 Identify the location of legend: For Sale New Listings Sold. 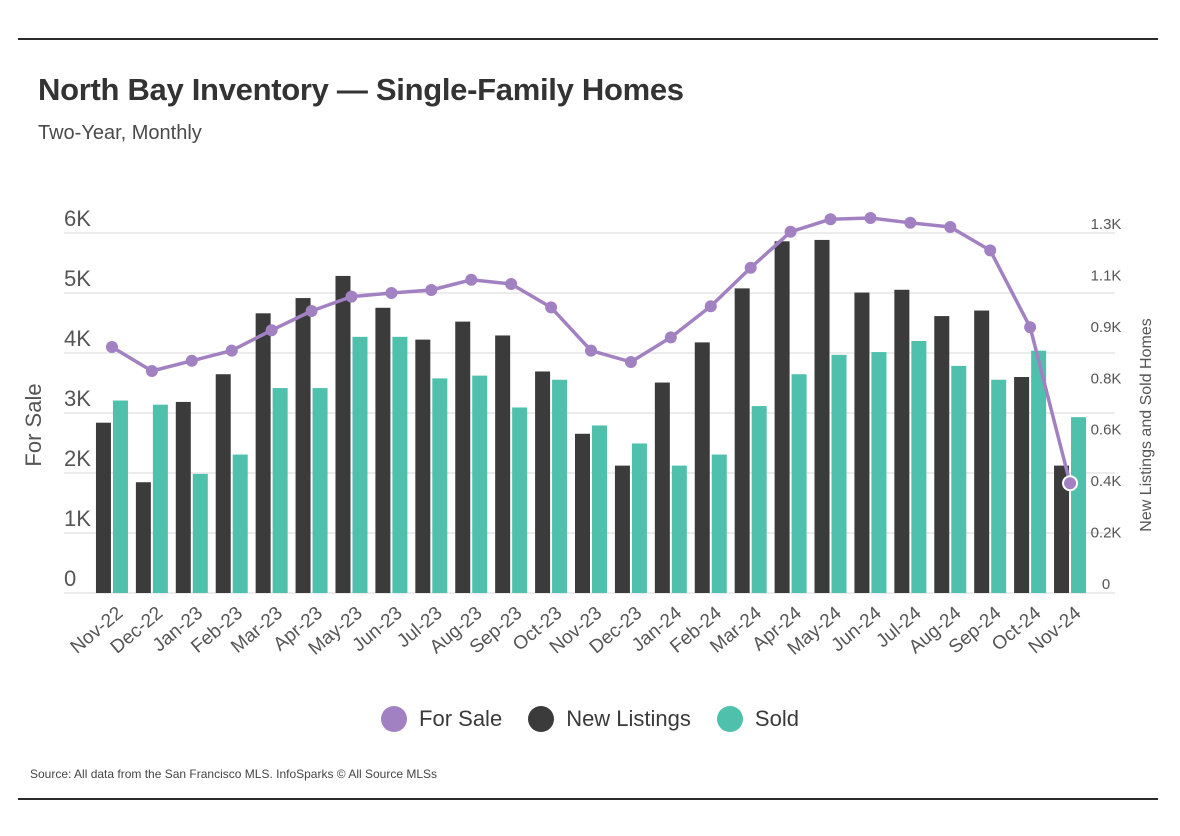
(590, 719).